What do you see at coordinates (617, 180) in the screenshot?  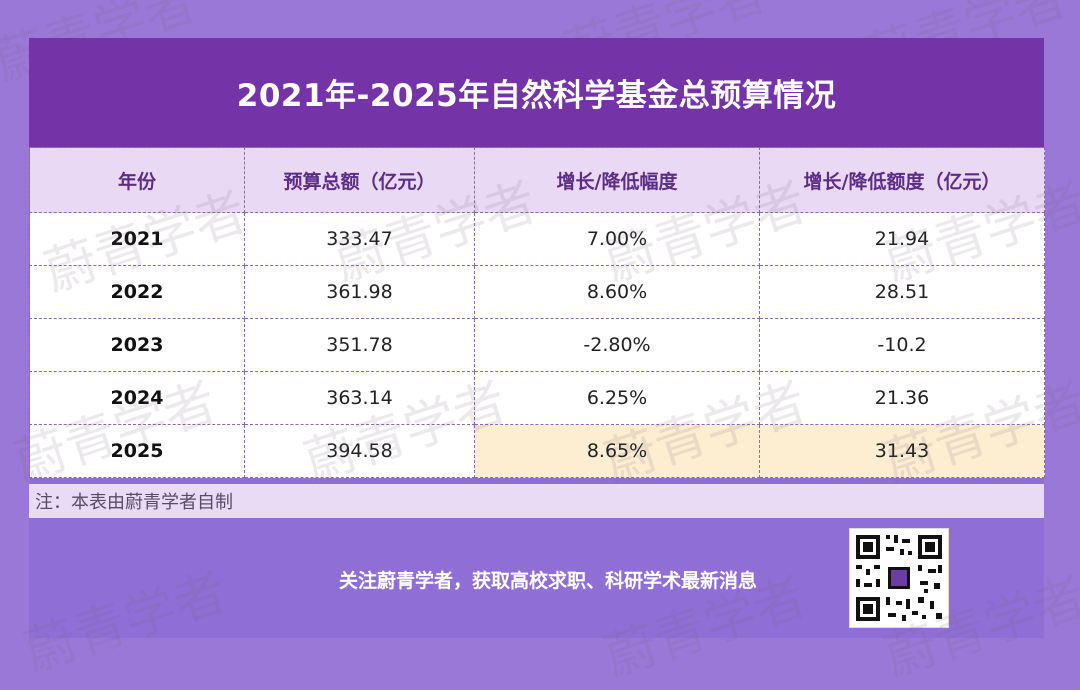 I see `column-header-rate: 增长/降低幅度` at bounding box center [617, 180].